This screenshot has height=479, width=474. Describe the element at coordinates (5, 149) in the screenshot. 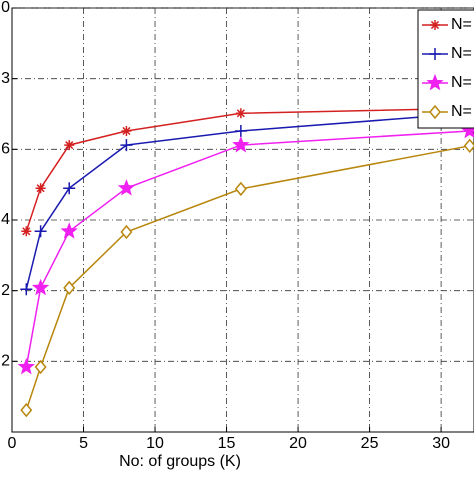

I see `y-tick-label: 6` at that location.